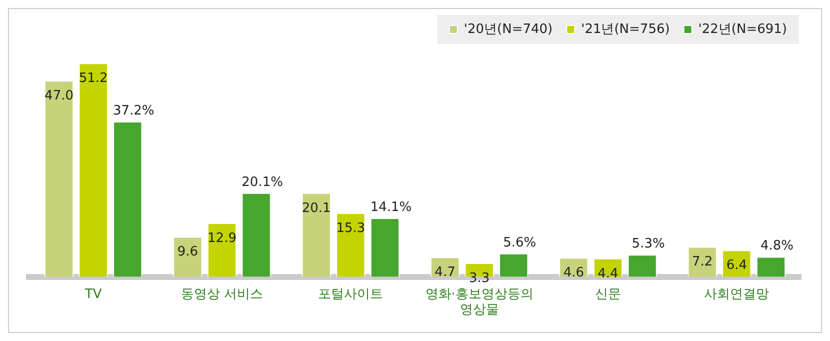  I want to click on x-tick-label: 포털사이트, so click(351, 294).